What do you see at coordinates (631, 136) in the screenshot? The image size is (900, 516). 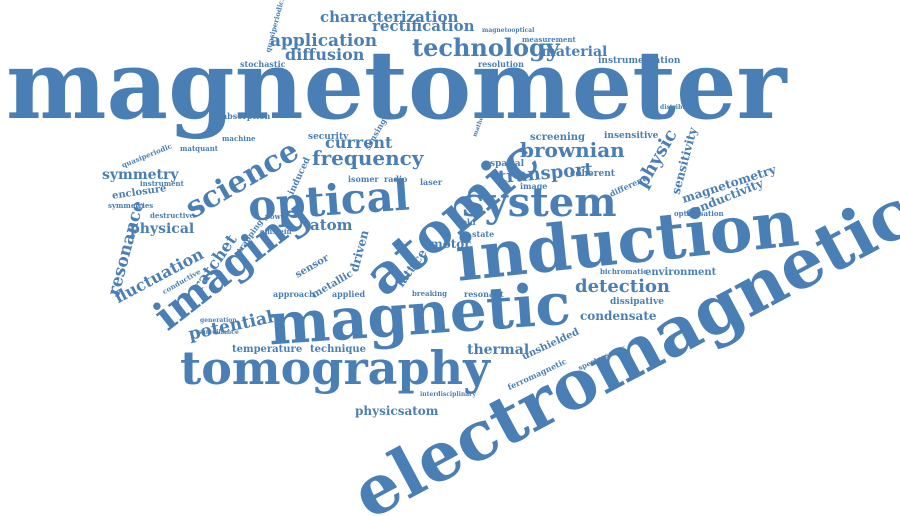 I see `cloud-word: insensitive` at bounding box center [631, 136].